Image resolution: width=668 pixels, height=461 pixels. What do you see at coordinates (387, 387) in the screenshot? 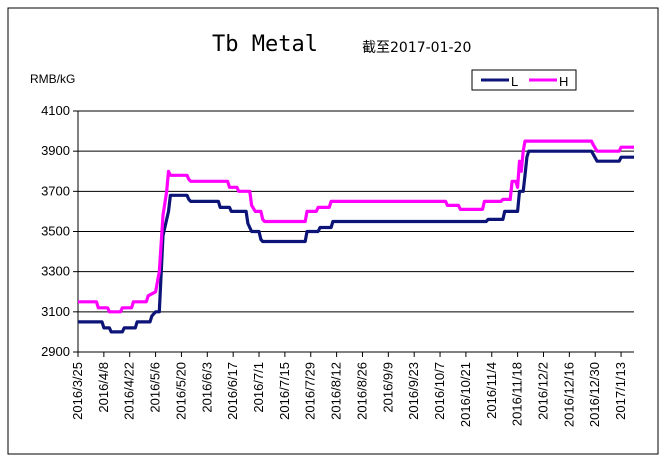
I see `x-tick-label: 2016/9/9` at bounding box center [387, 387].